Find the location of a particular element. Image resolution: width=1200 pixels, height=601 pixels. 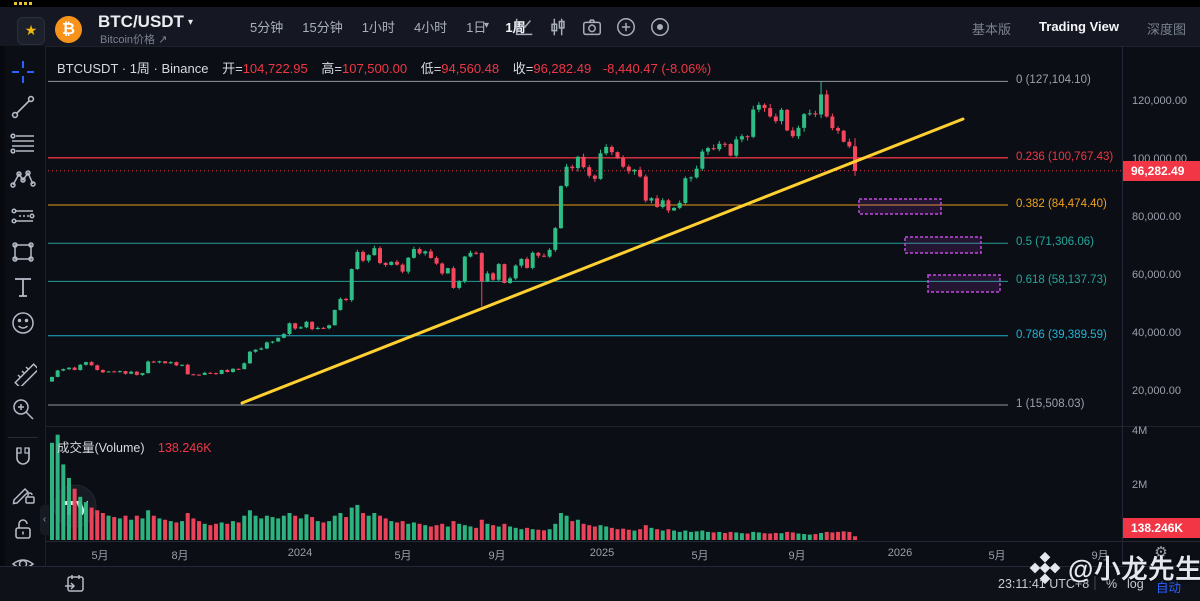

zoom-in-tool-icon is located at coordinates (23, 409).